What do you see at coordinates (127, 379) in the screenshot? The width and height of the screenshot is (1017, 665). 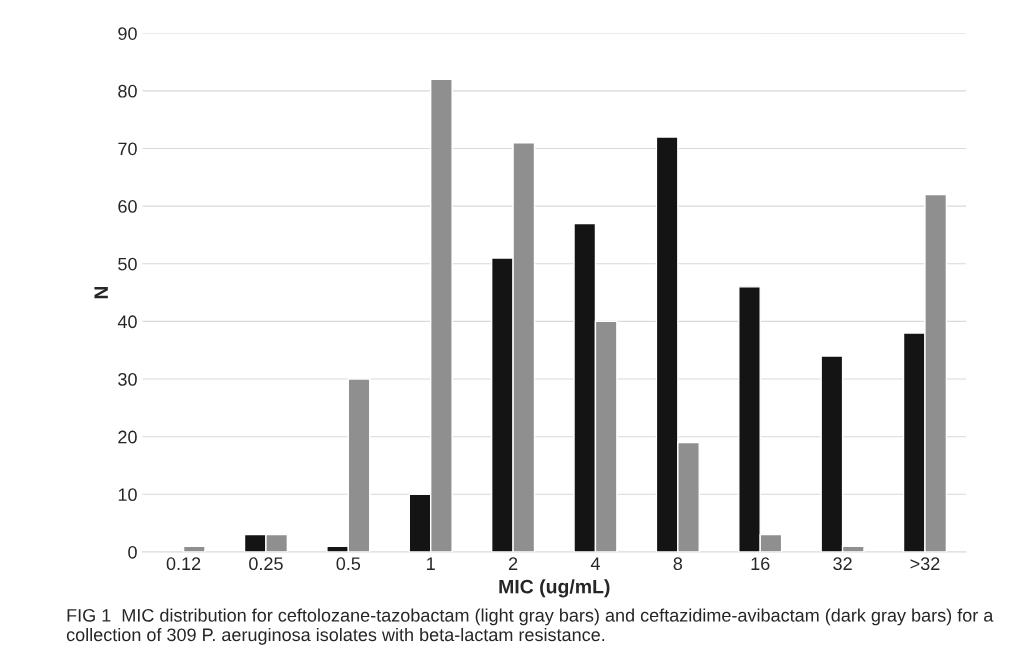 I see `y-tick-label: 30` at bounding box center [127, 379].